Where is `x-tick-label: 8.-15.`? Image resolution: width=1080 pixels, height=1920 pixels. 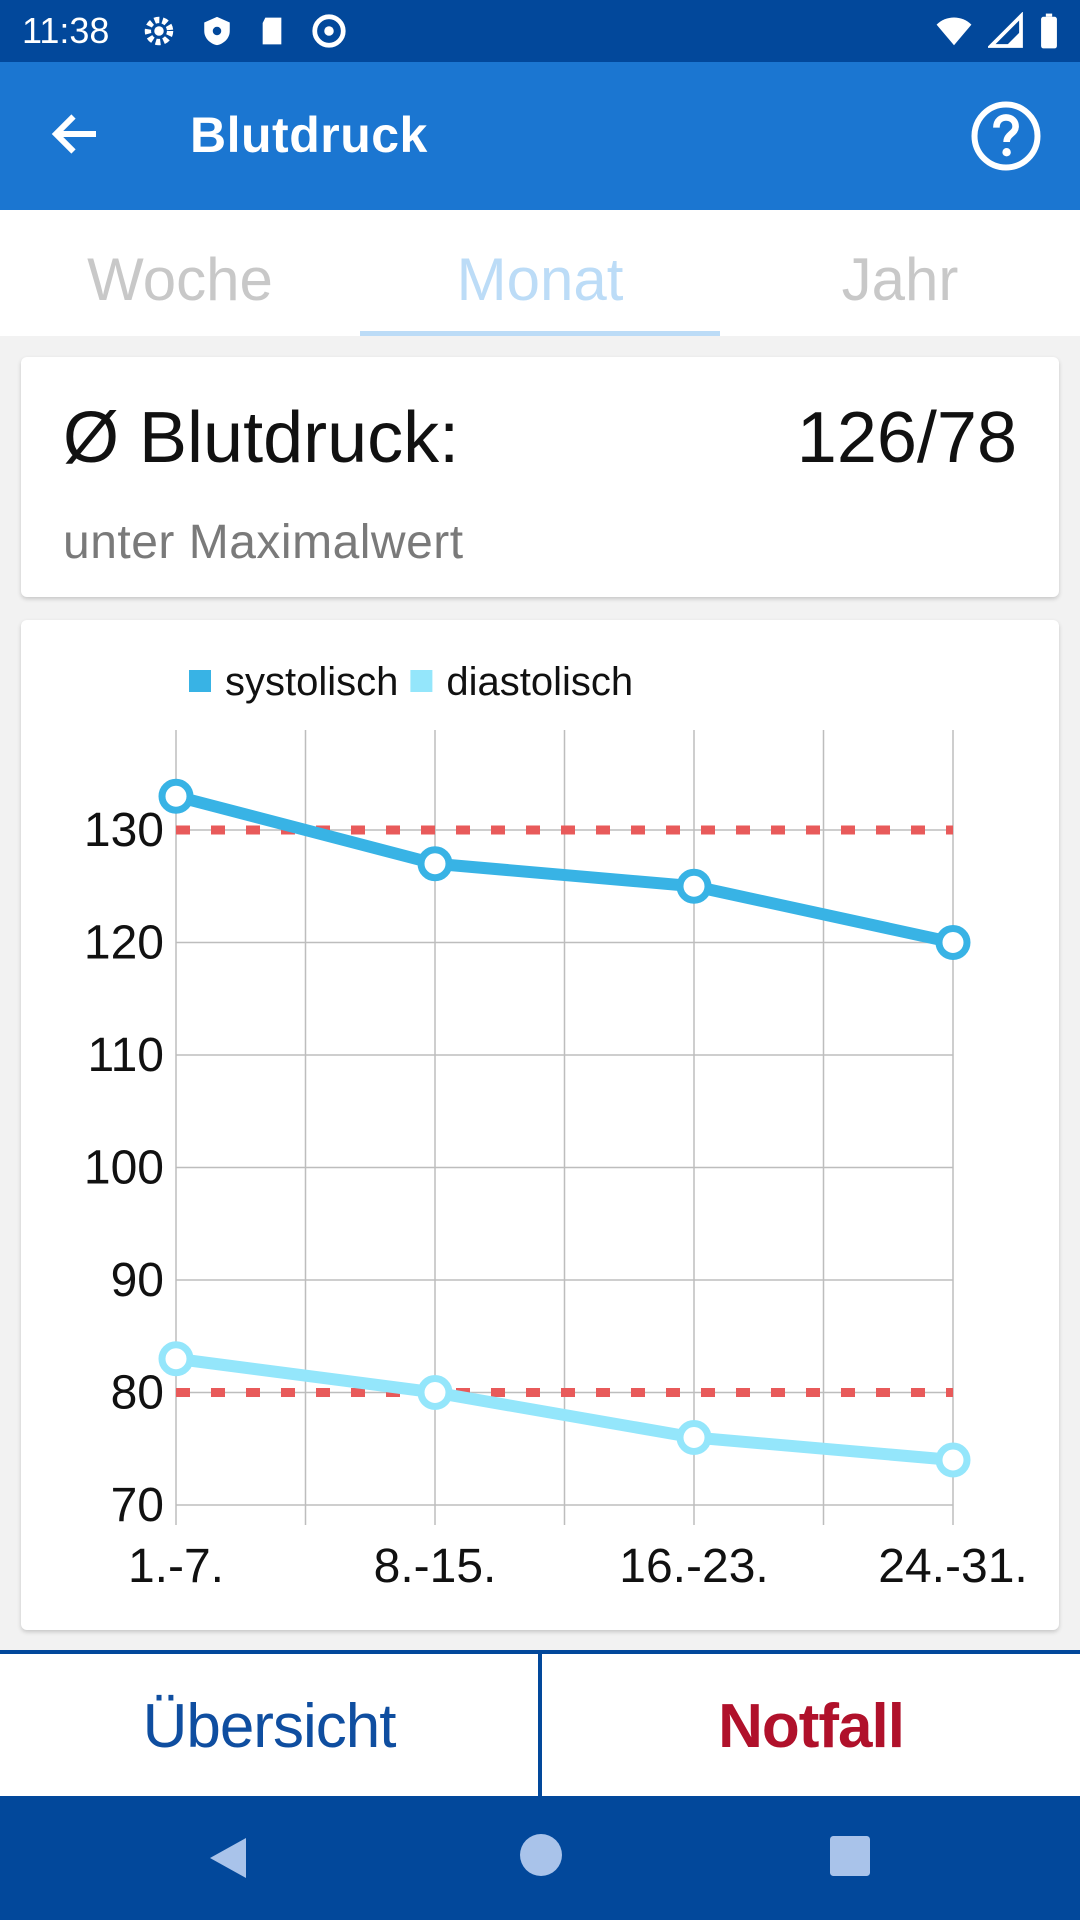
x-tick-label: 8.-15. is located at coordinates (435, 1566).